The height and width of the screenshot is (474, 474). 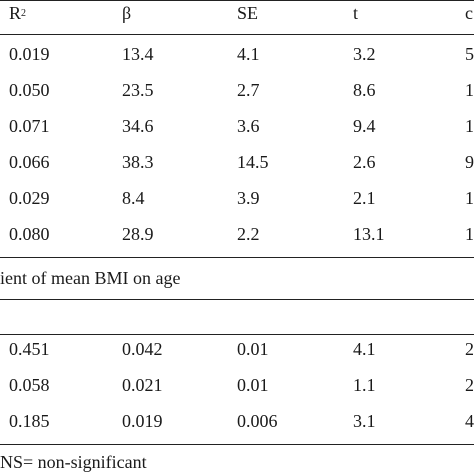 What do you see at coordinates (248, 13) in the screenshot?
I see `header-se: SE` at bounding box center [248, 13].